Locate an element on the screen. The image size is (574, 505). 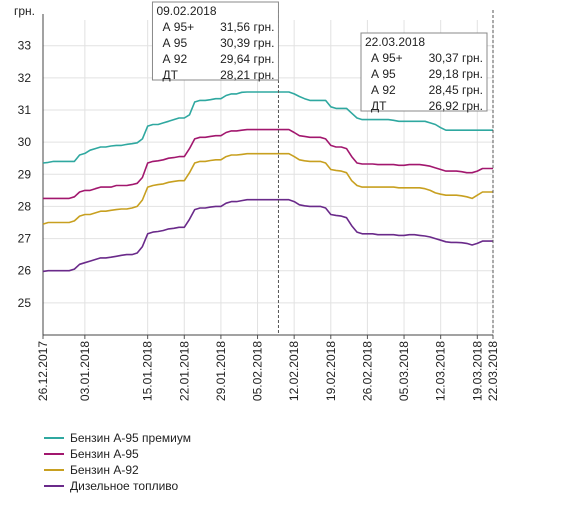
legend-label: Бензин А-95 is located at coordinates (104, 454).